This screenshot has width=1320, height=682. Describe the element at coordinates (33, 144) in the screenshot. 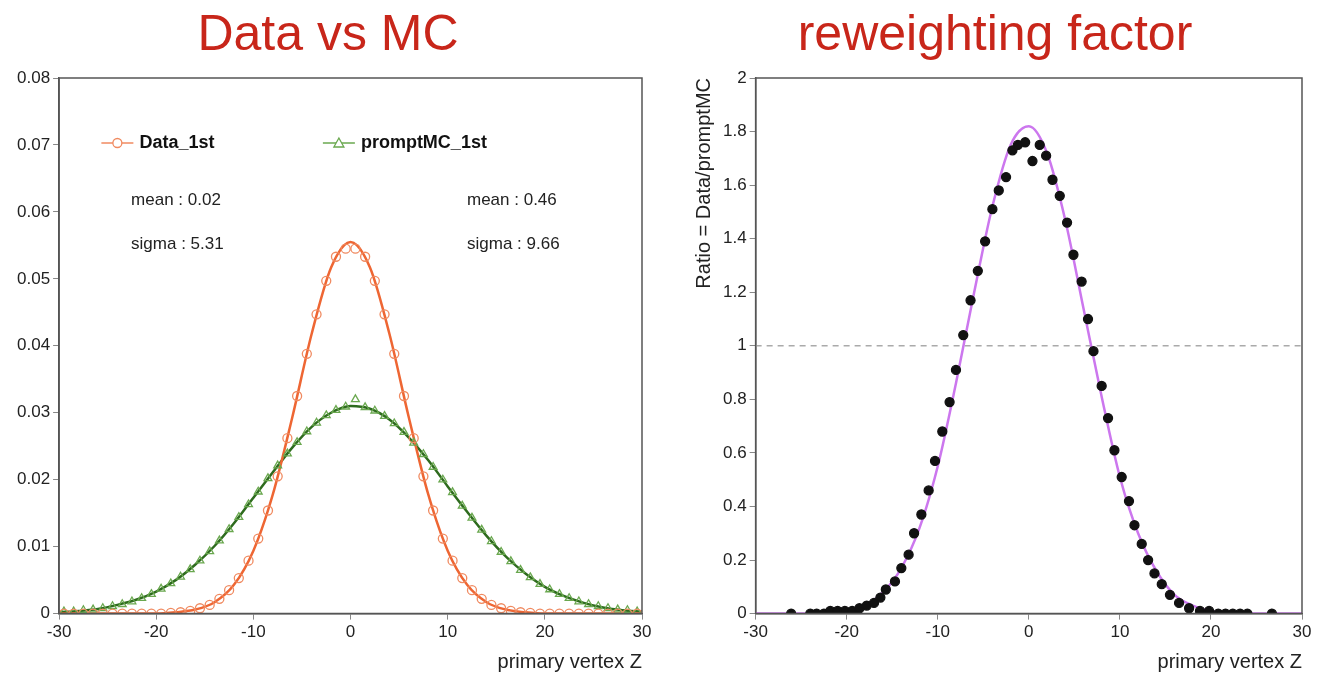

I see `y-tick-label: 0.07` at that location.